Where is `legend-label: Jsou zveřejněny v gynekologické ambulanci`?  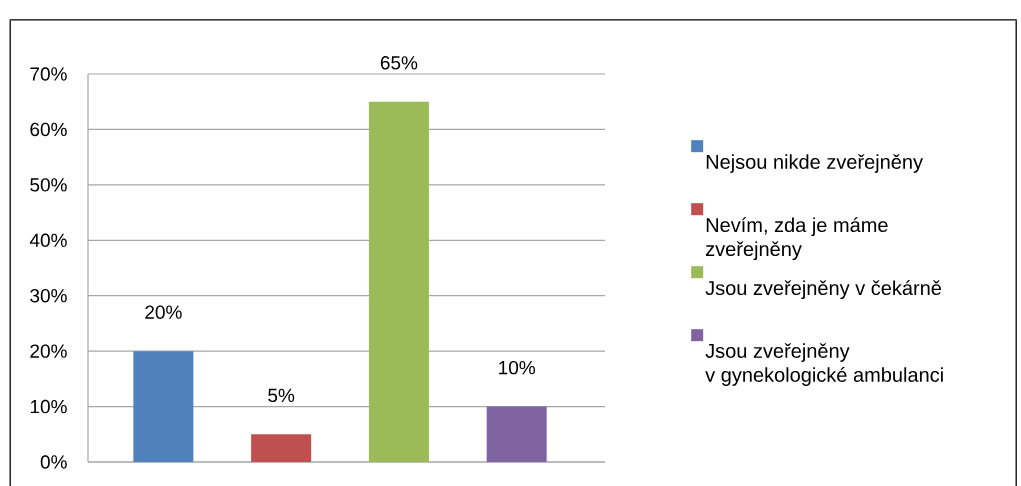
legend-label: Jsou zveřejněny v gynekologické ambulanci is located at coordinates (824, 364).